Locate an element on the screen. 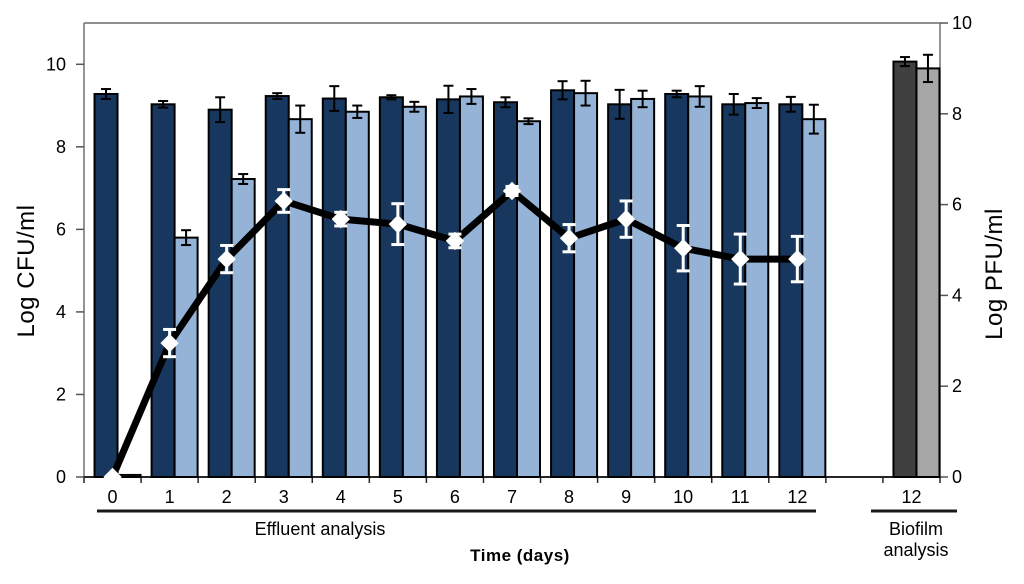 This screenshot has width=1024, height=584. left-tick-label: 8 is located at coordinates (61, 147).